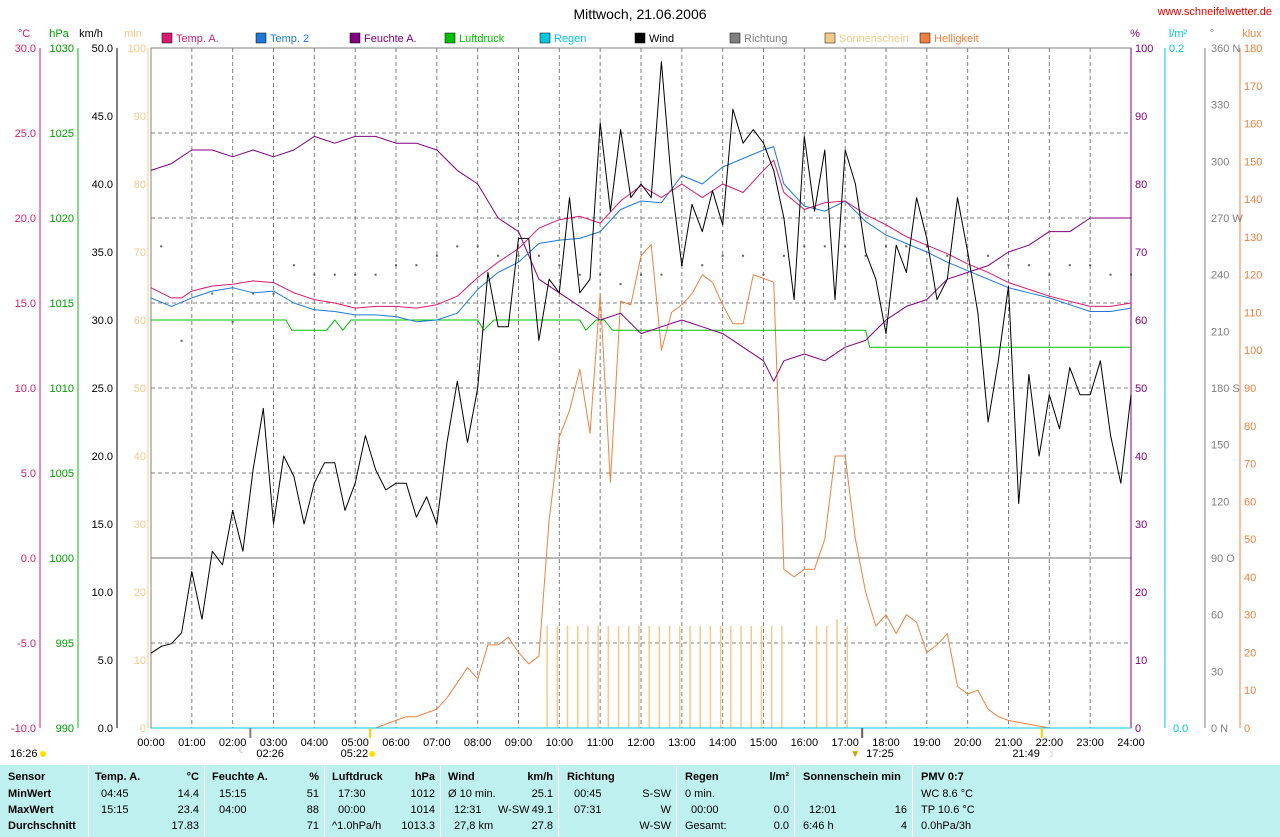 The height and width of the screenshot is (837, 1280). What do you see at coordinates (540, 777) in the screenshot?
I see `stats-wind-unit: km/h` at bounding box center [540, 777].